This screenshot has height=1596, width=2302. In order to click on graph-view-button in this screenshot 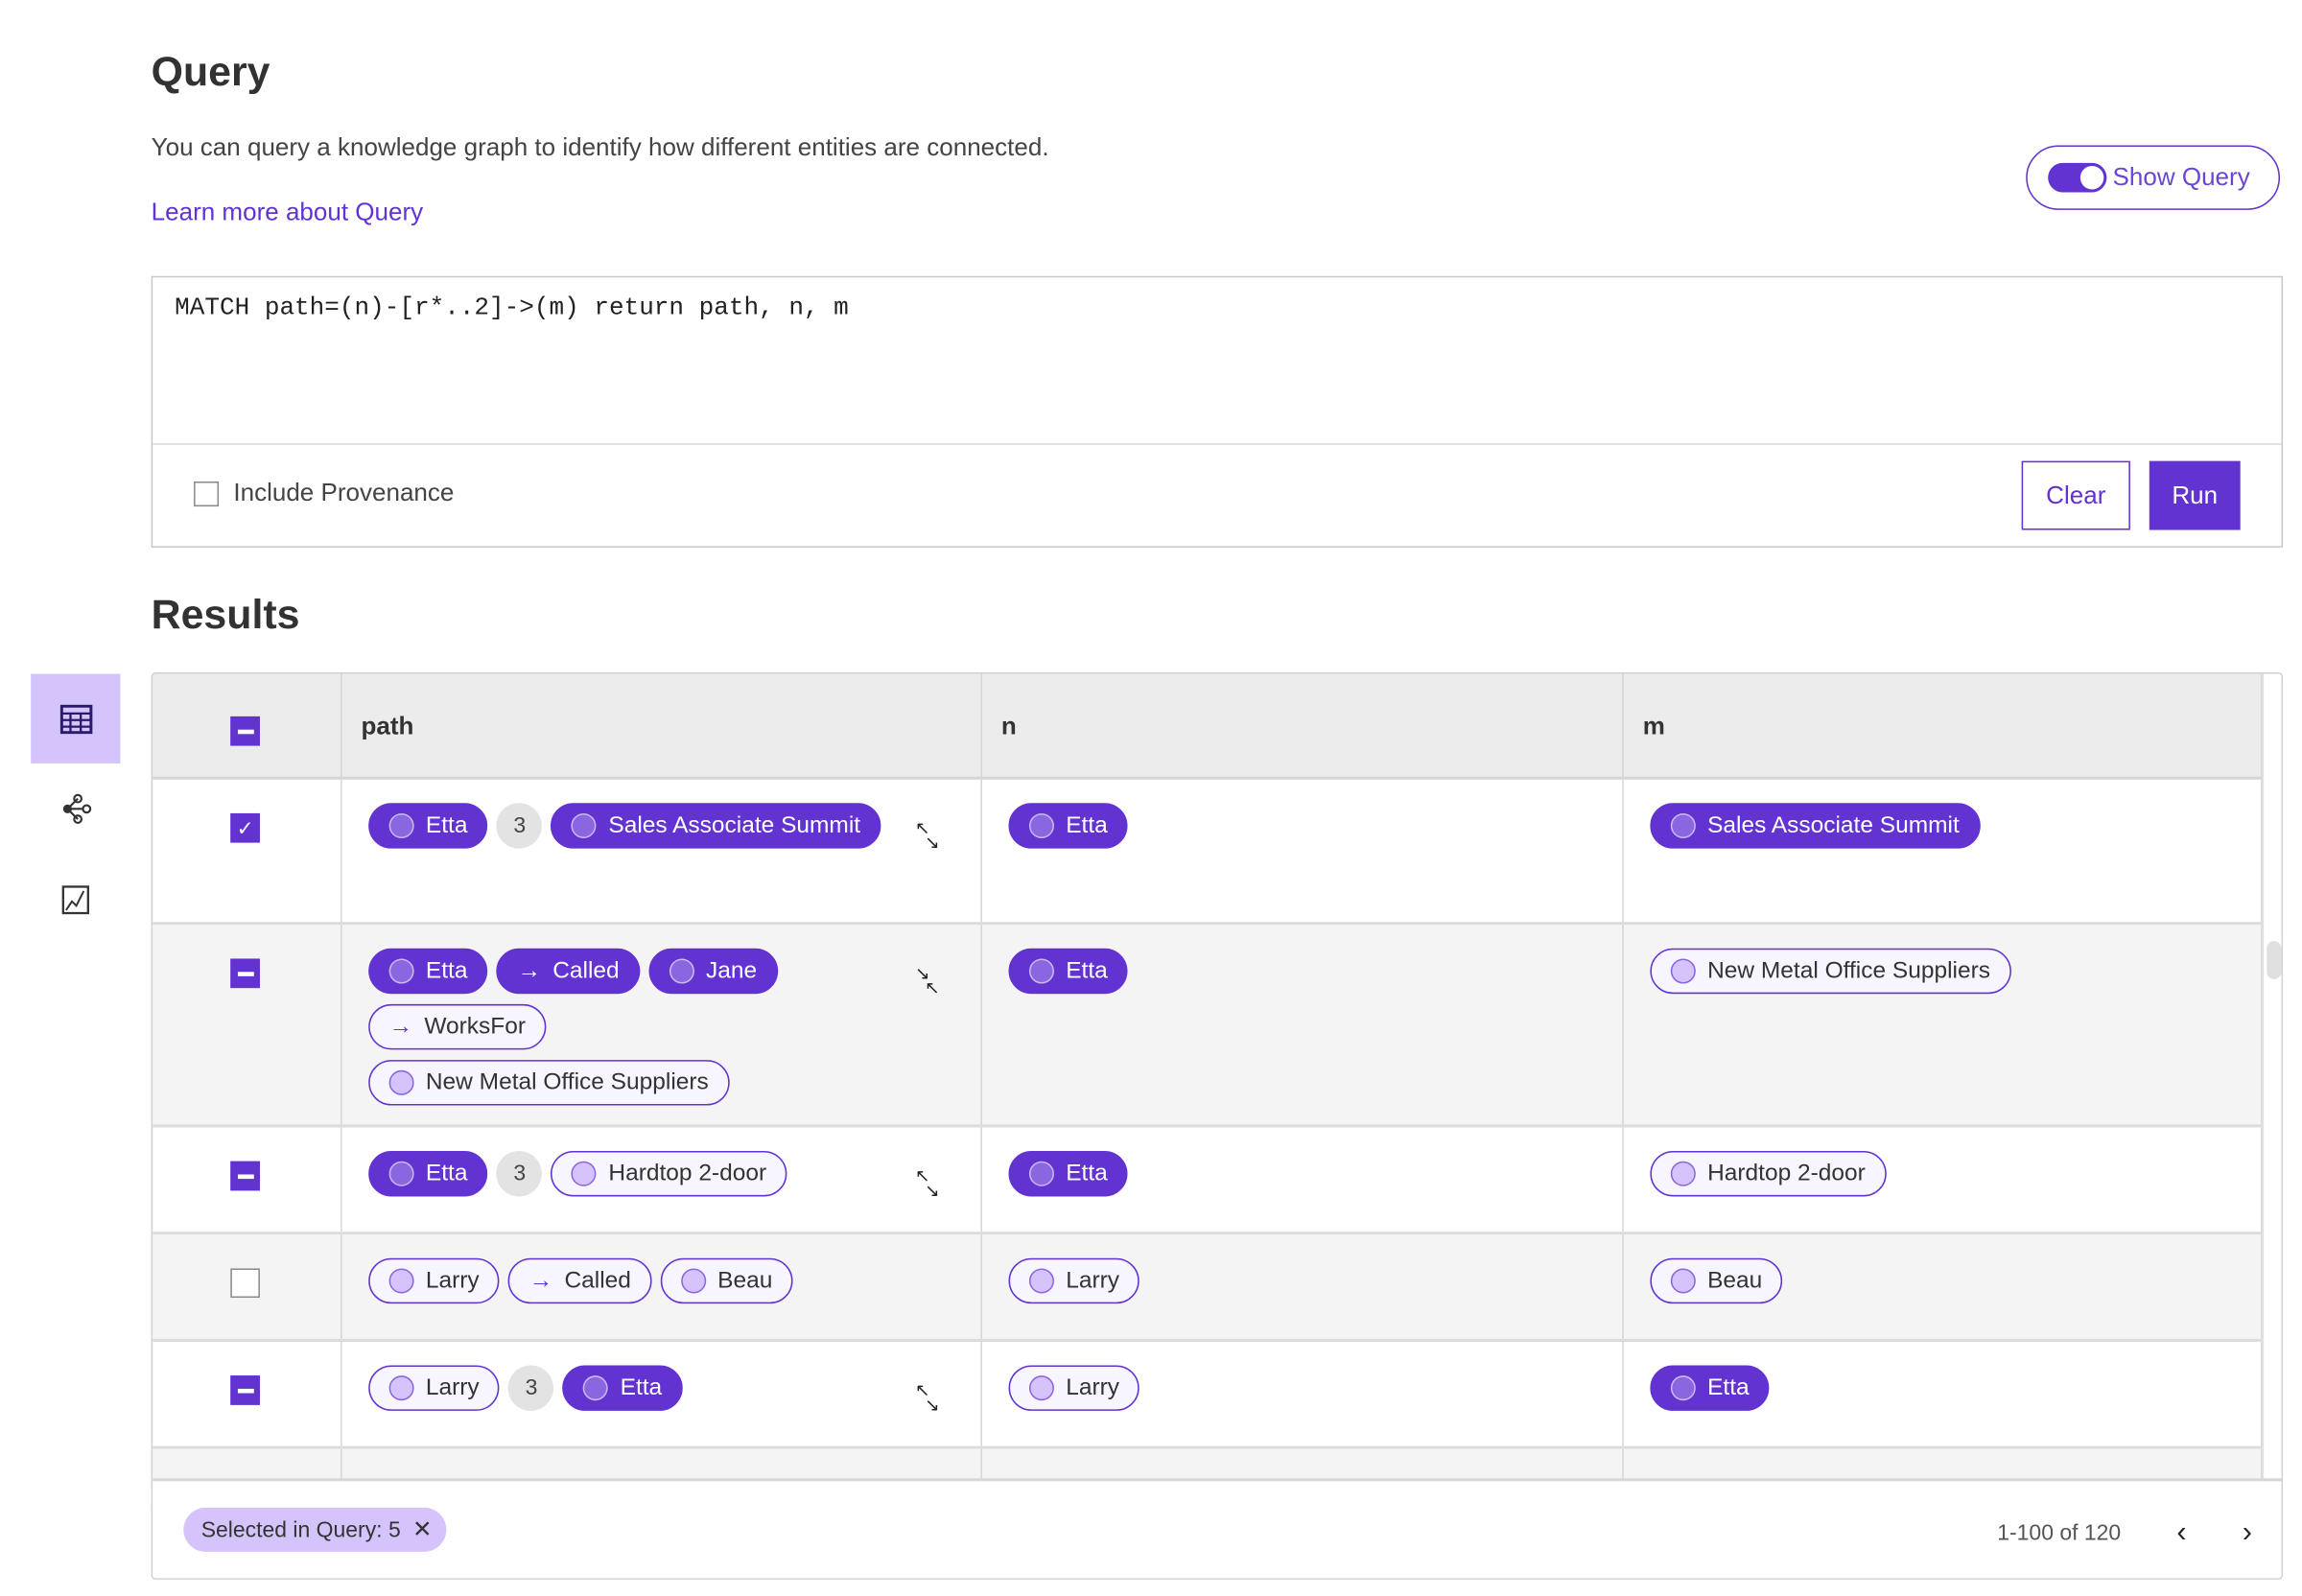, I will do `click(75, 808)`.